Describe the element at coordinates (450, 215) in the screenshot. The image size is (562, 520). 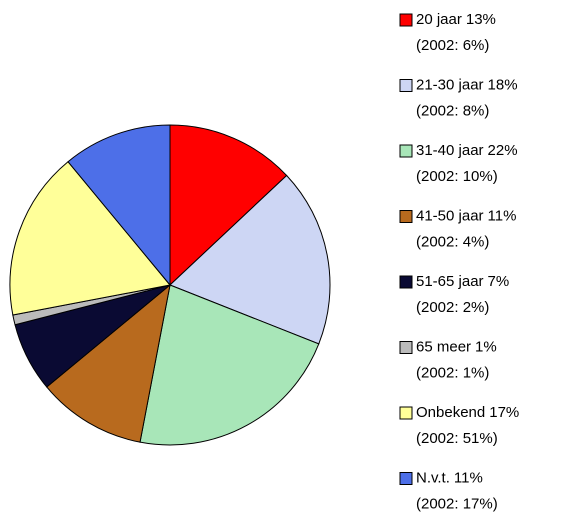
I see `legend-category: 41-50 jaar` at that location.